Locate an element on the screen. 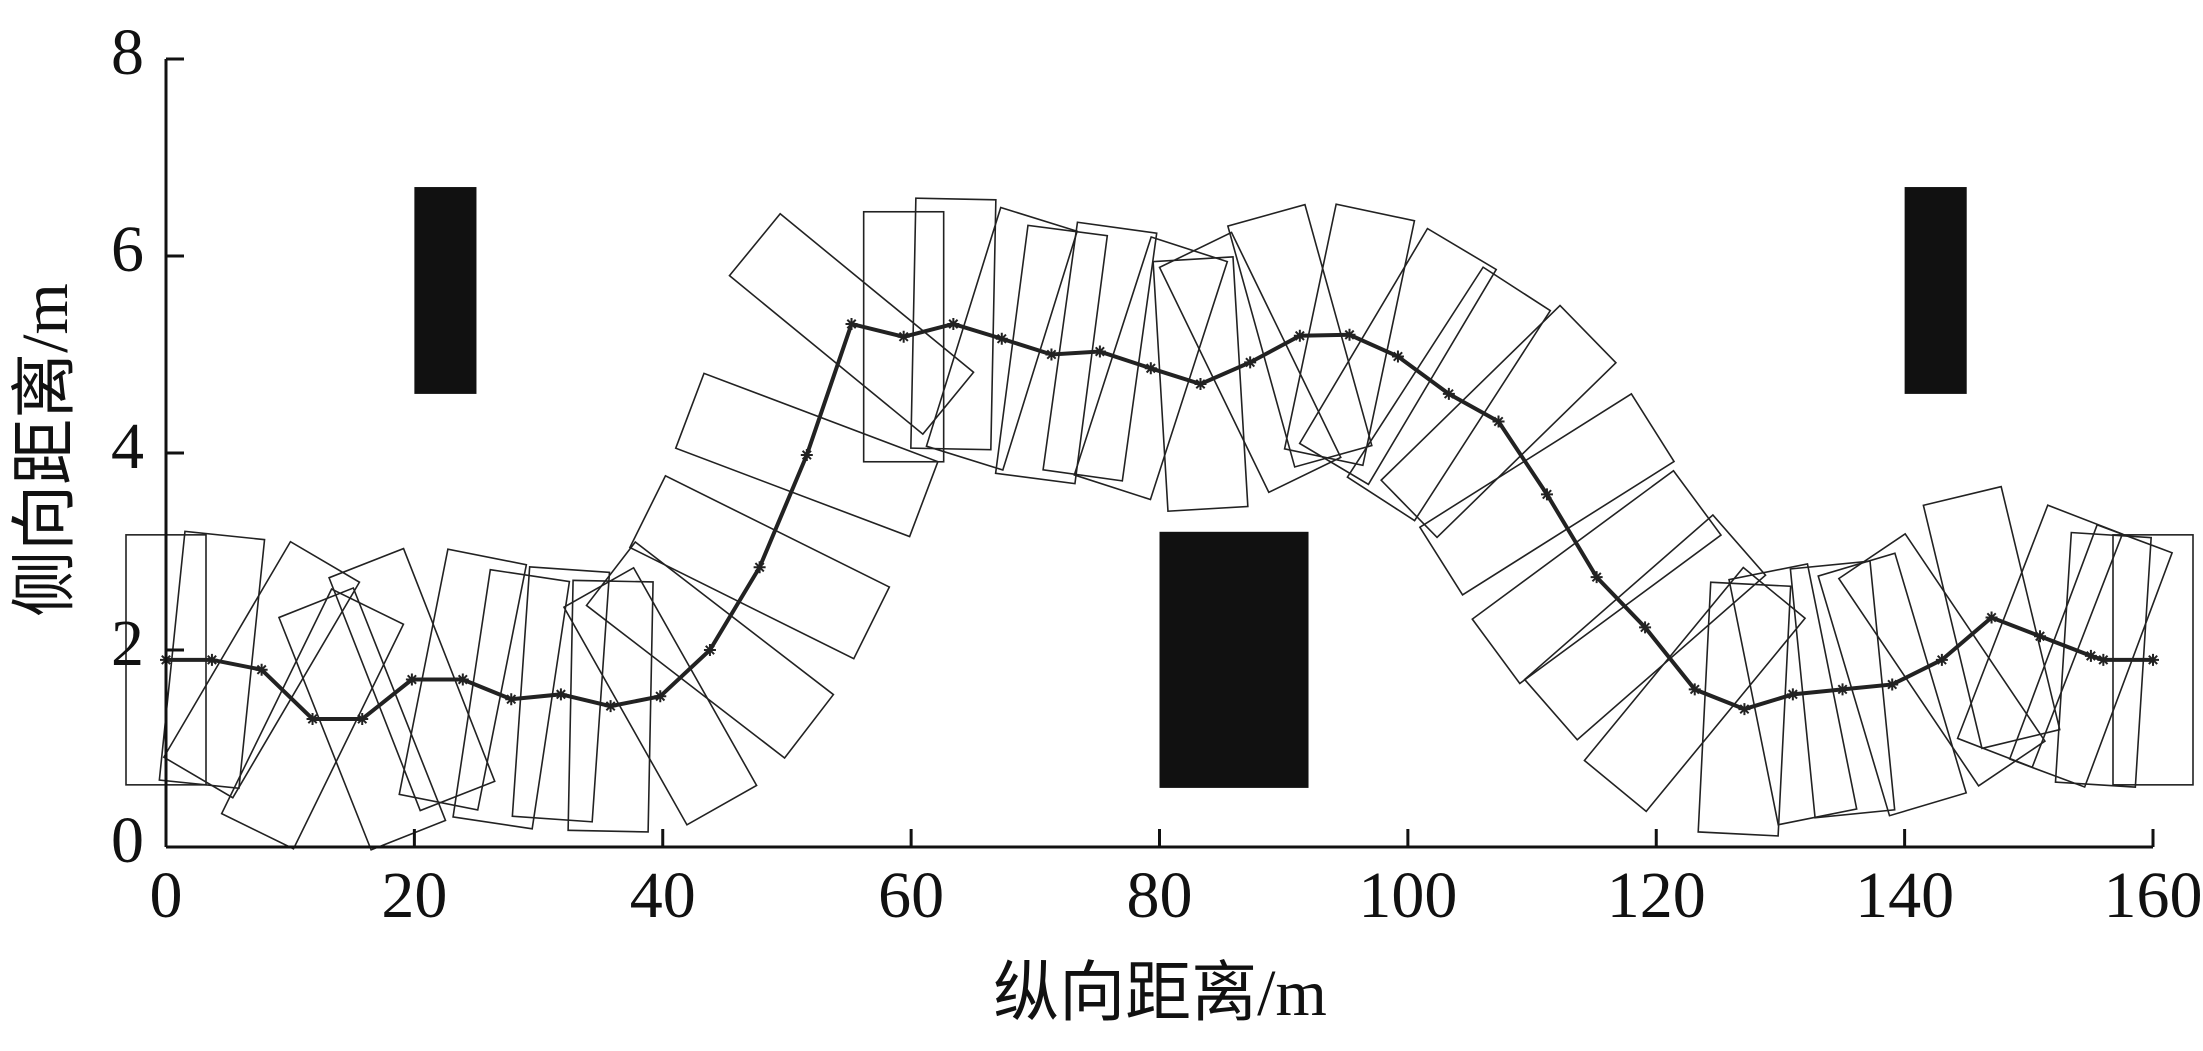 Image resolution: width=2203 pixels, height=1051 pixels. x-axis-title: 纵向距离/m is located at coordinates (1160, 993).